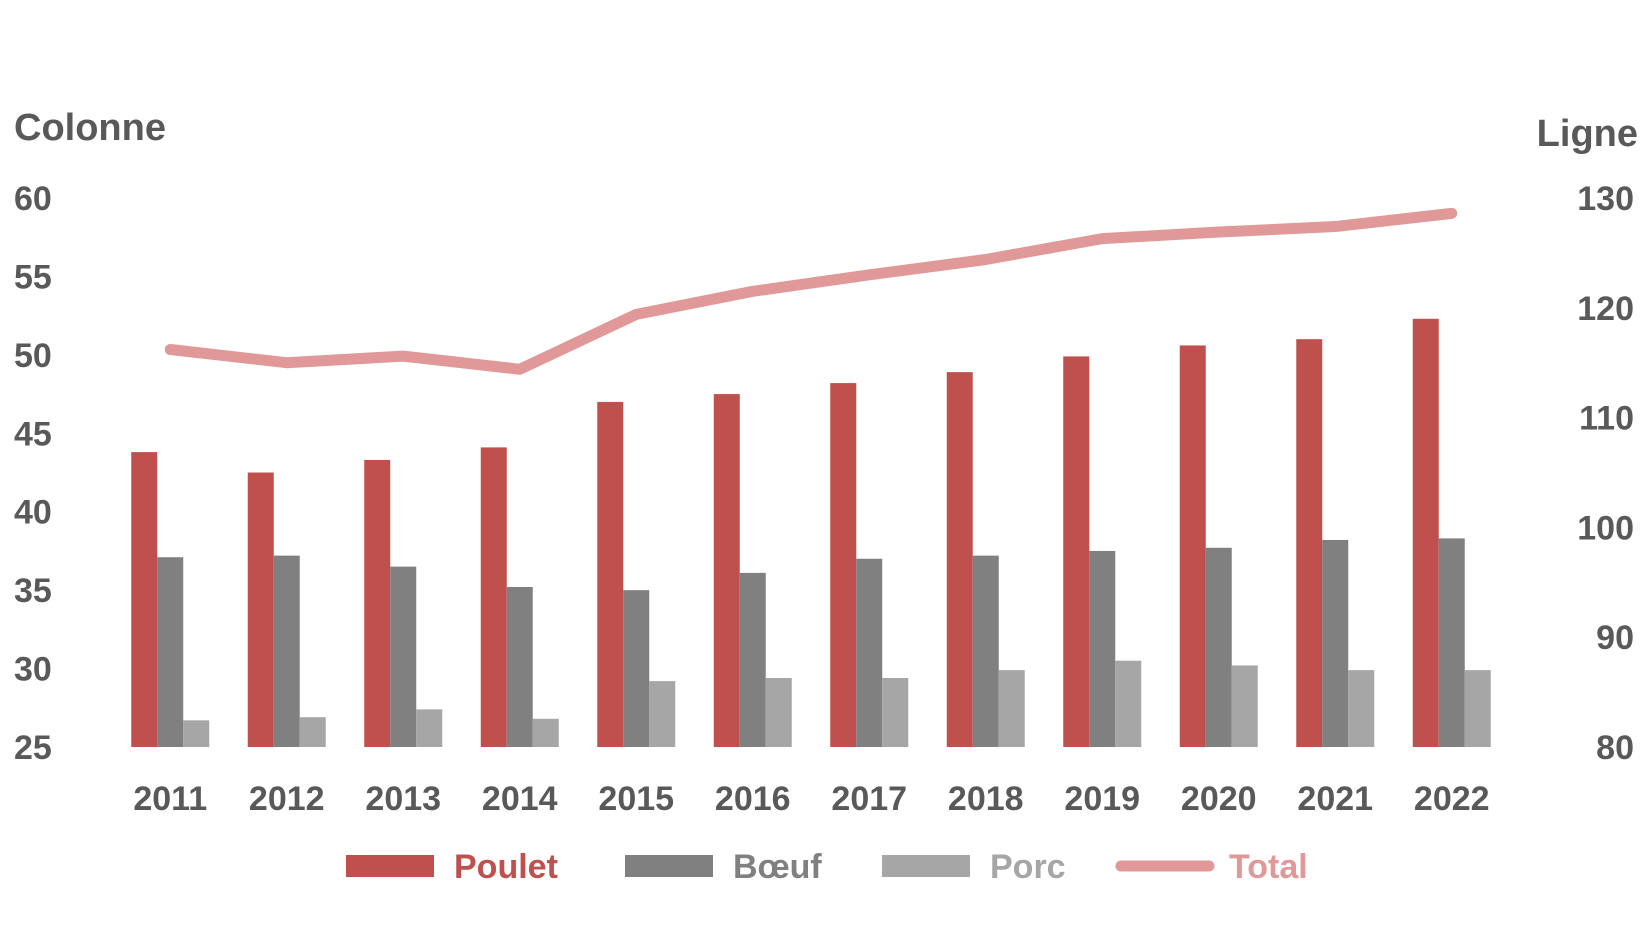  What do you see at coordinates (519, 667) in the screenshot?
I see `bar-bœuf-2014` at bounding box center [519, 667].